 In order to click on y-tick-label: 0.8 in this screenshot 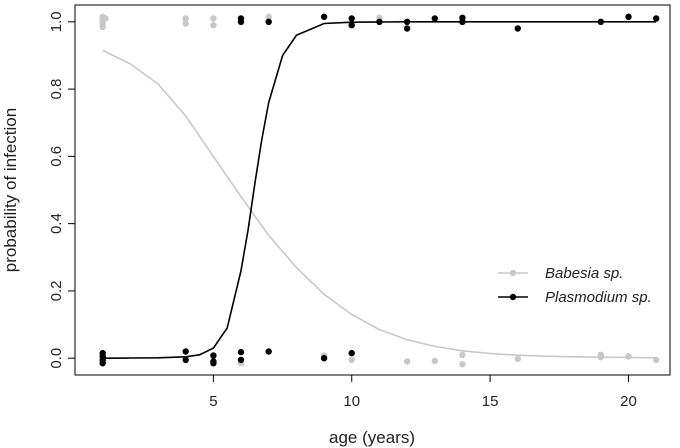, I will do `click(56, 89)`.